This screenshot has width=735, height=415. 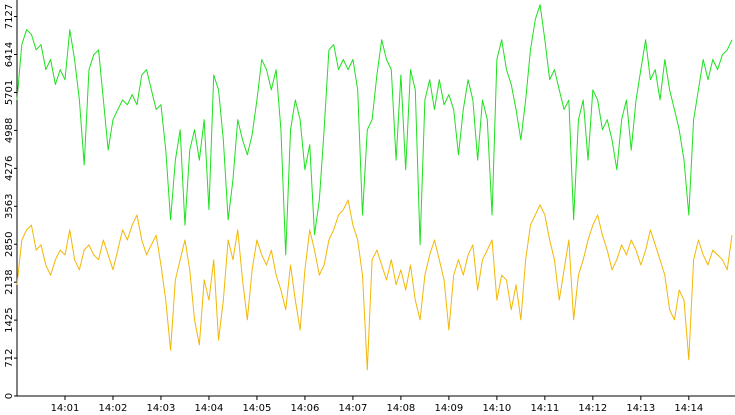 I want to click on x-tick-label: 14:08, so click(x=400, y=408).